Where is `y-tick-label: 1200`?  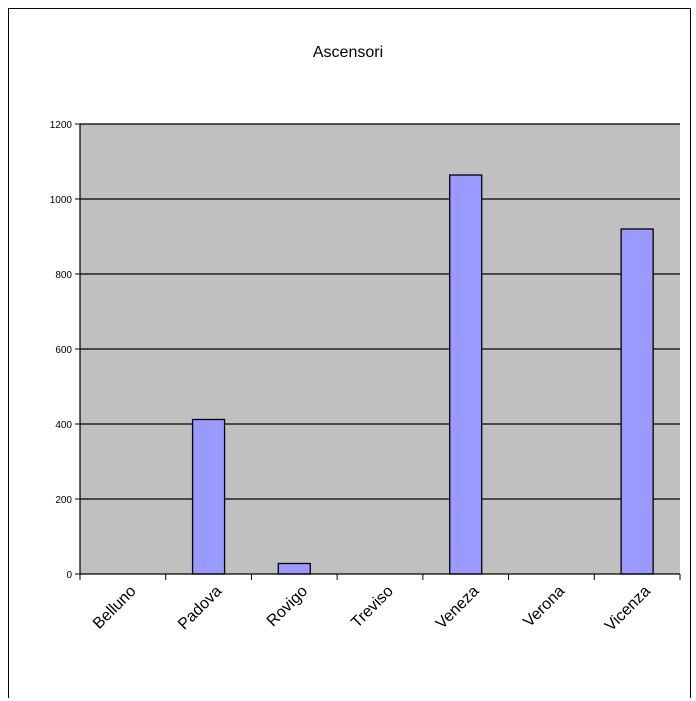
y-tick-label: 1200 is located at coordinates (61, 125).